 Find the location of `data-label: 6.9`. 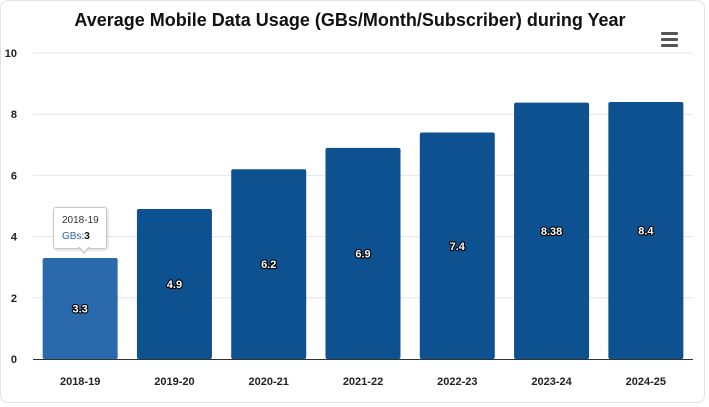

data-label: 6.9 is located at coordinates (362, 254).